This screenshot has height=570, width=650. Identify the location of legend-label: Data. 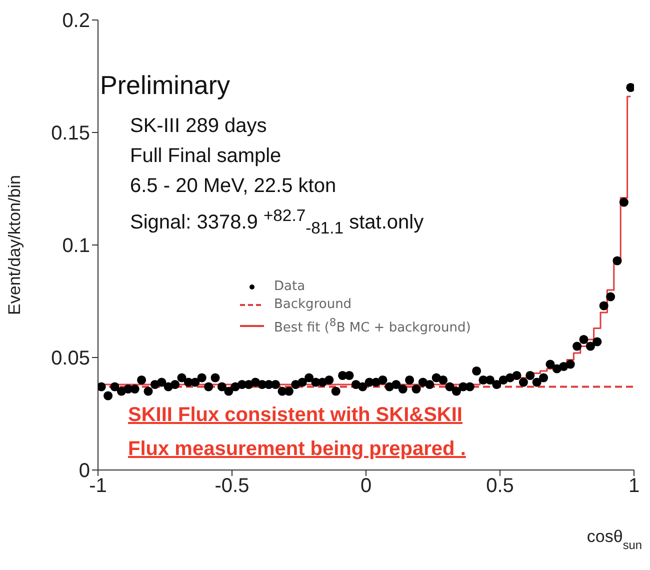
(290, 287).